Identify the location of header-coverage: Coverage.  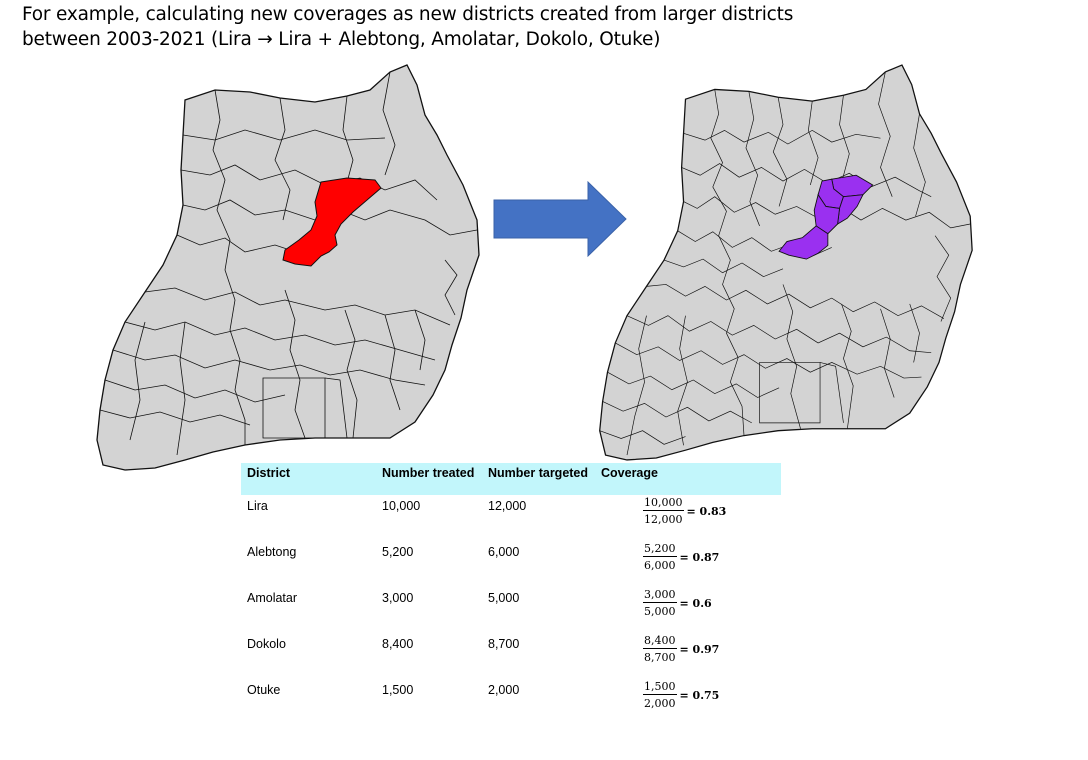
(629, 473).